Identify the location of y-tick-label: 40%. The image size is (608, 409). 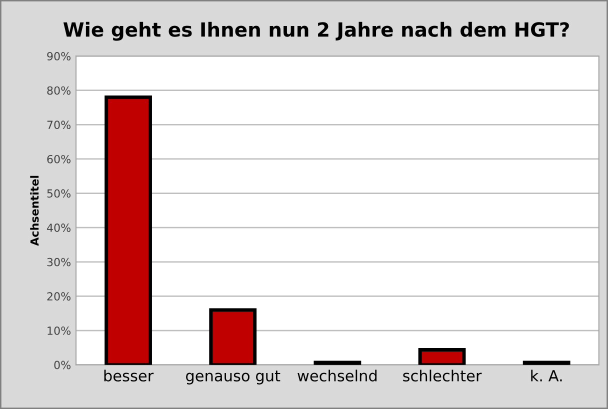
(58, 228).